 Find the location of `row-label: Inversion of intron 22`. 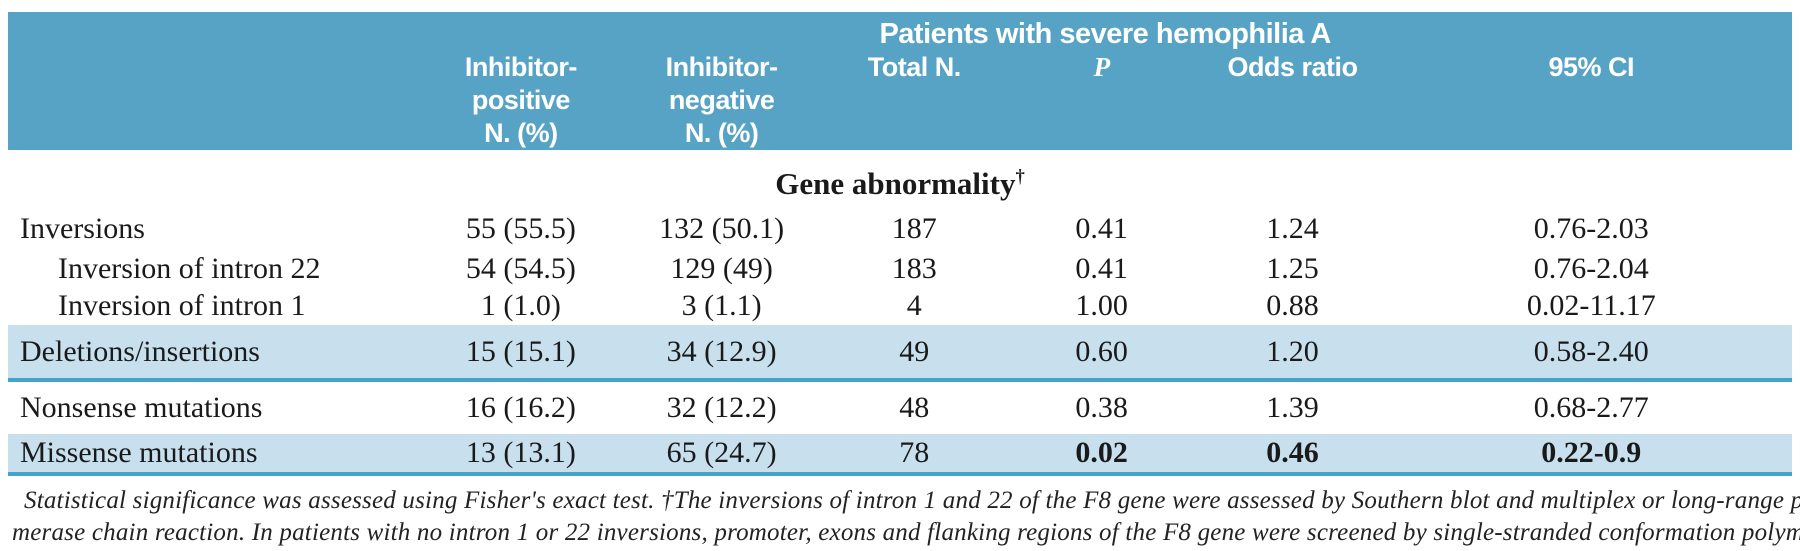

row-label: Inversion of intron 22 is located at coordinates (189, 268).